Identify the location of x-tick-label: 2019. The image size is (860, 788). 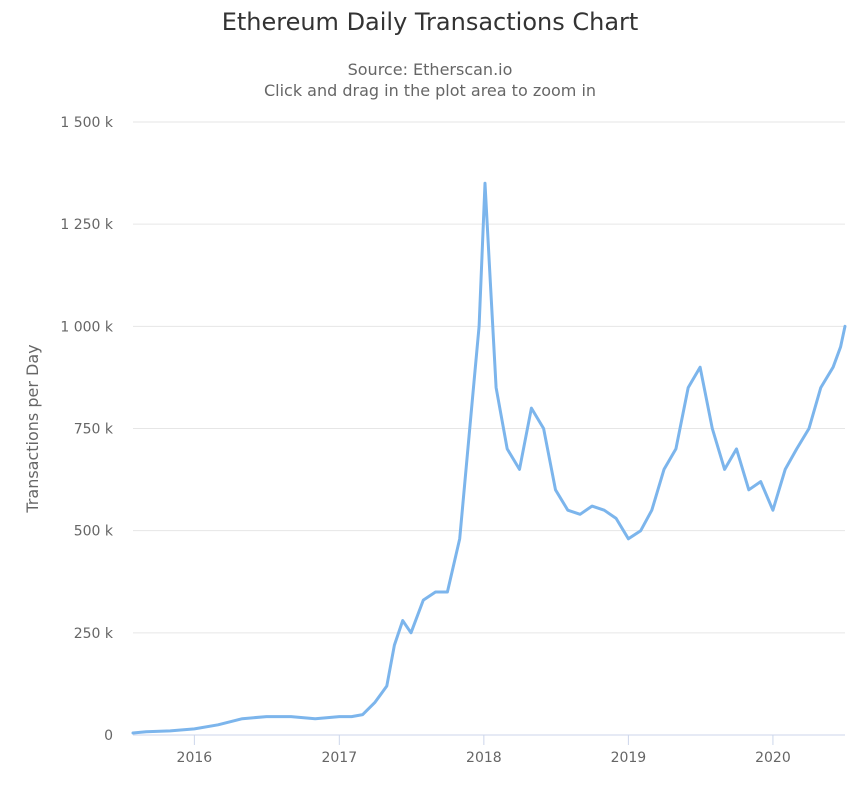
(629, 758).